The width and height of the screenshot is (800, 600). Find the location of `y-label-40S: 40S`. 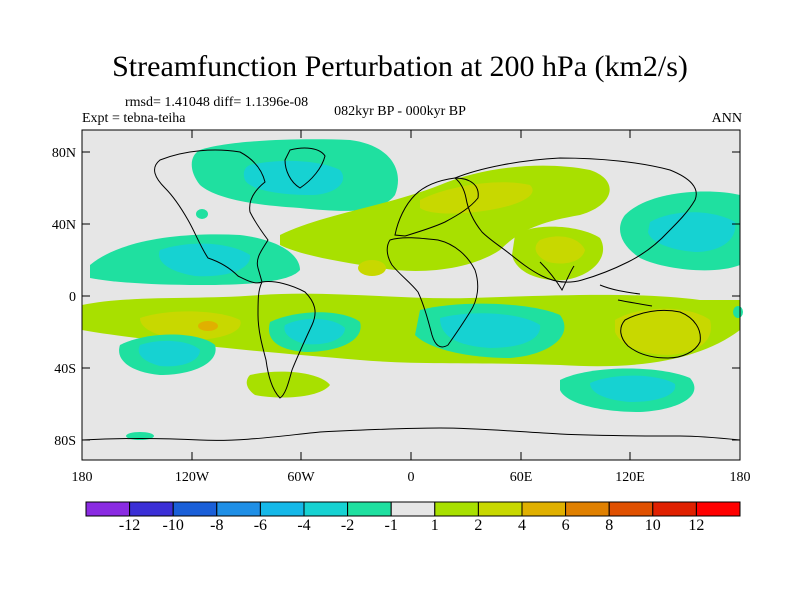

y-label-40S: 40S is located at coordinates (65, 369).